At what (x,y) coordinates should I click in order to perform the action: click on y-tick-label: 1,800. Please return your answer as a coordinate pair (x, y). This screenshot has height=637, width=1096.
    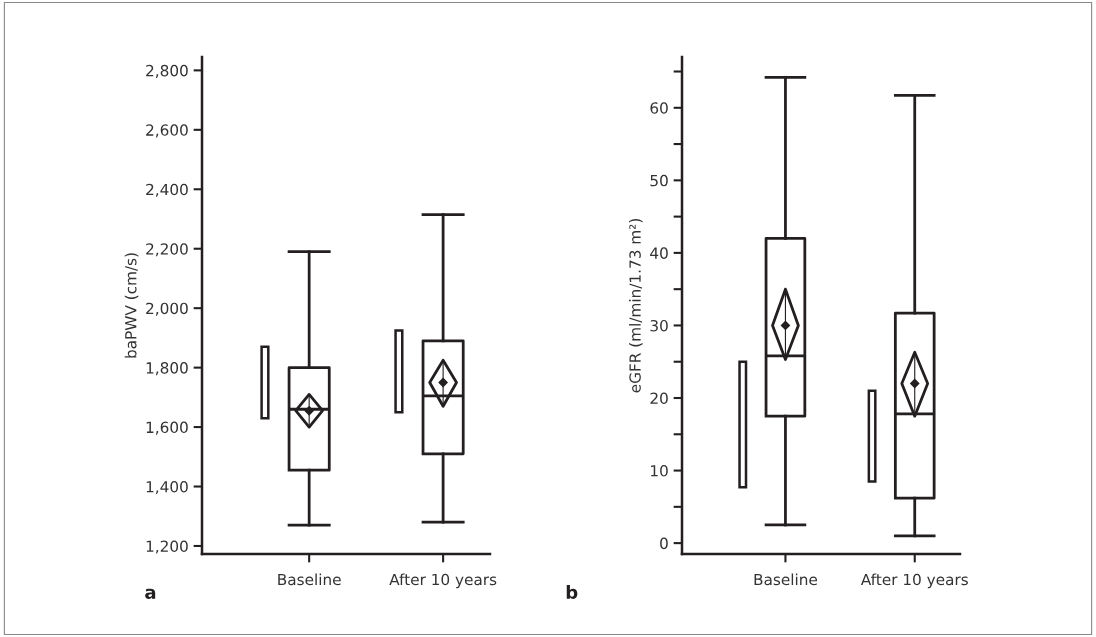
    Looking at the image, I should click on (167, 369).